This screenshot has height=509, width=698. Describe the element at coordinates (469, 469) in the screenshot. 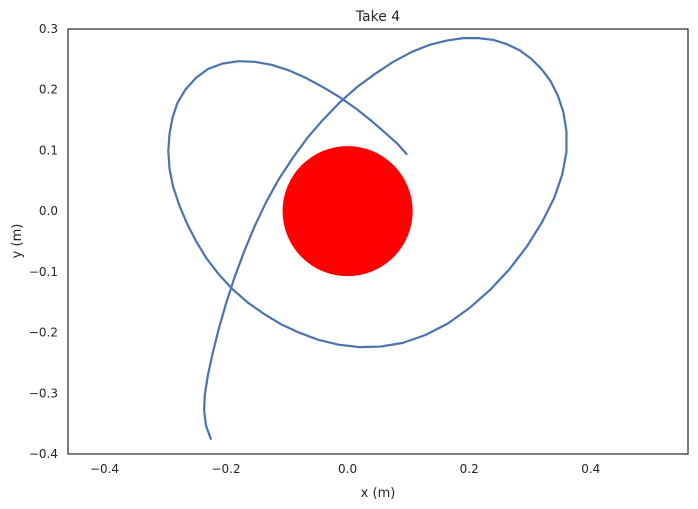

I see `x-tick-label: 0.2` at that location.